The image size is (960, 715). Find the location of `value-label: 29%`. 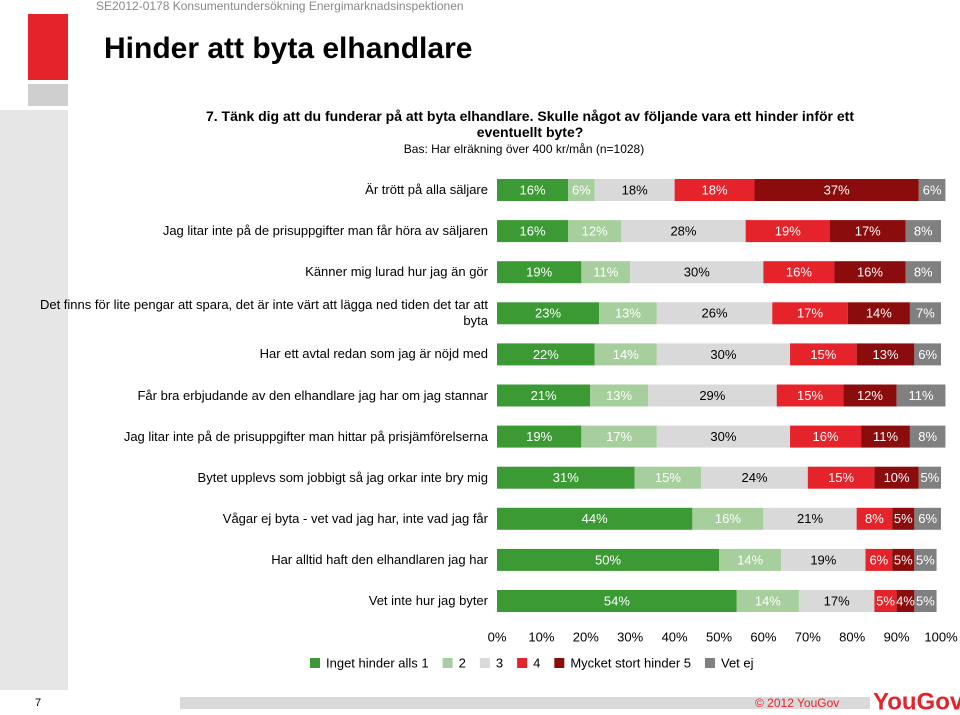

value-label: 29% is located at coordinates (712, 395).